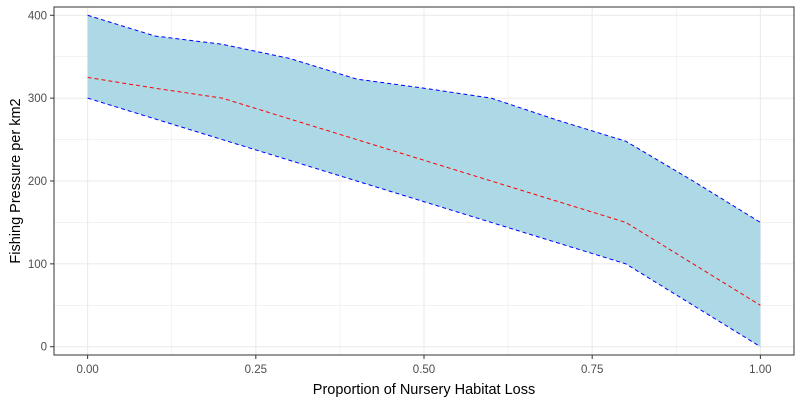  Describe the element at coordinates (37, 99) in the screenshot. I see `y-tick-label: 300` at that location.